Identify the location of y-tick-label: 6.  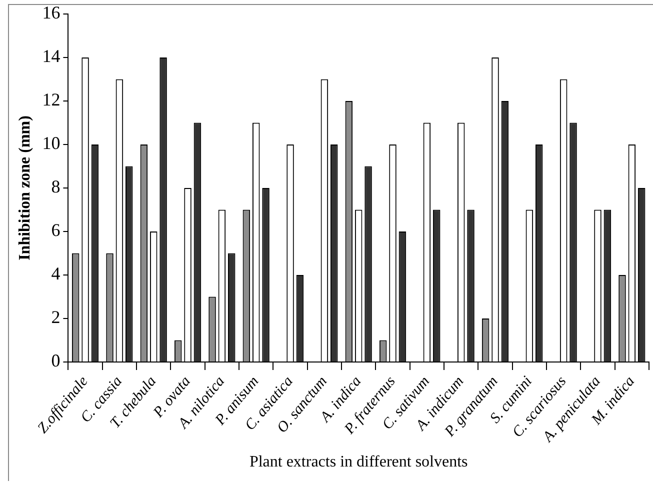
(55, 230).